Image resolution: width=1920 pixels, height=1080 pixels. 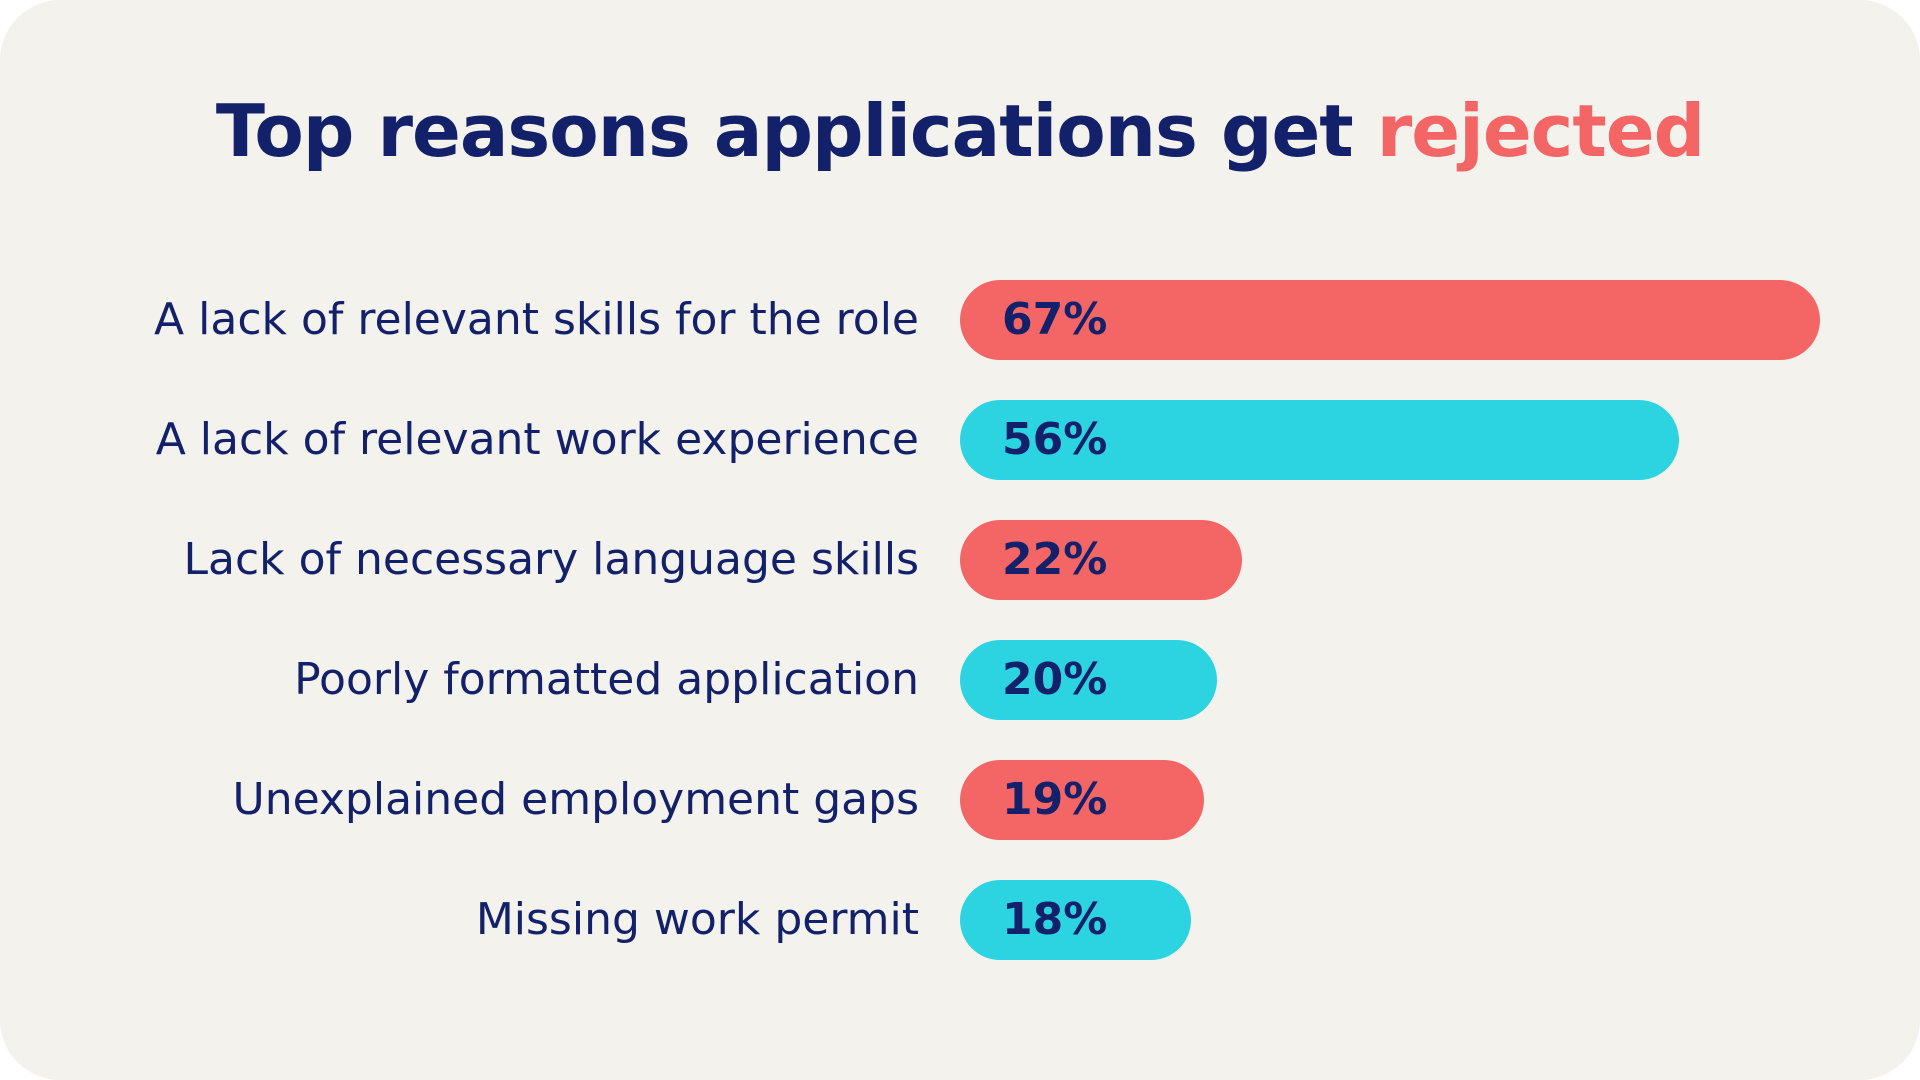 What do you see at coordinates (1055, 439) in the screenshot?
I see `bar-value-label: 56%` at bounding box center [1055, 439].